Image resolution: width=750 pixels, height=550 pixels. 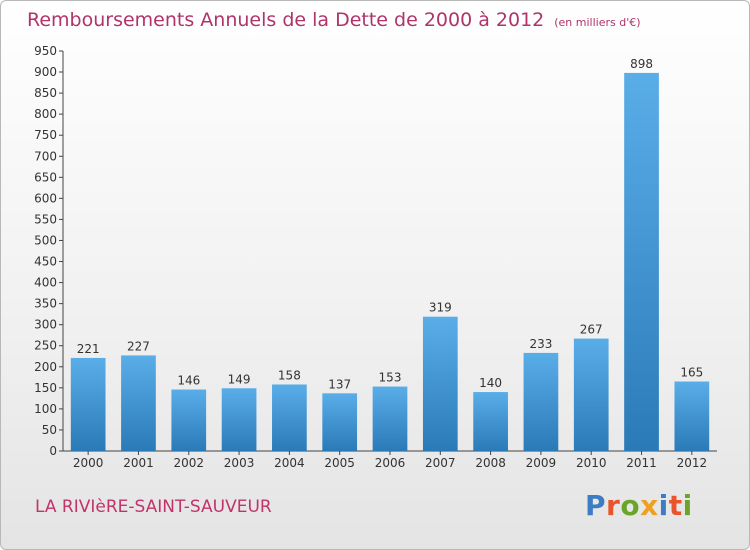 I want to click on x-tick-label-2006: 2006, so click(x=390, y=463).